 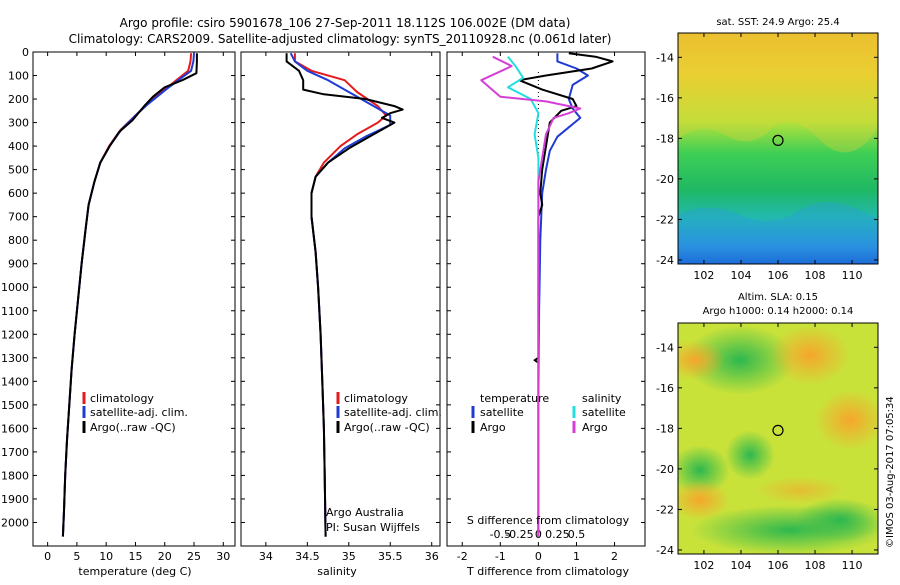 I want to click on sla-map-axes: 102 104 106 108 110 -14 -16 -18 -20 -22 -24, so click(x=767, y=447).